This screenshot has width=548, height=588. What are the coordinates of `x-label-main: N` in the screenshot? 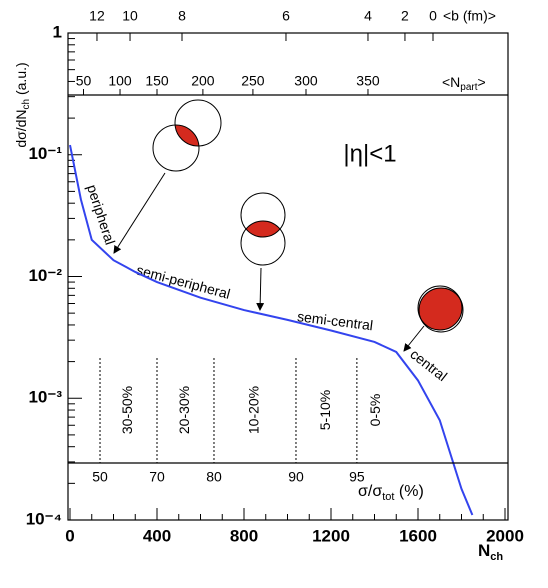 It's located at (484, 550).